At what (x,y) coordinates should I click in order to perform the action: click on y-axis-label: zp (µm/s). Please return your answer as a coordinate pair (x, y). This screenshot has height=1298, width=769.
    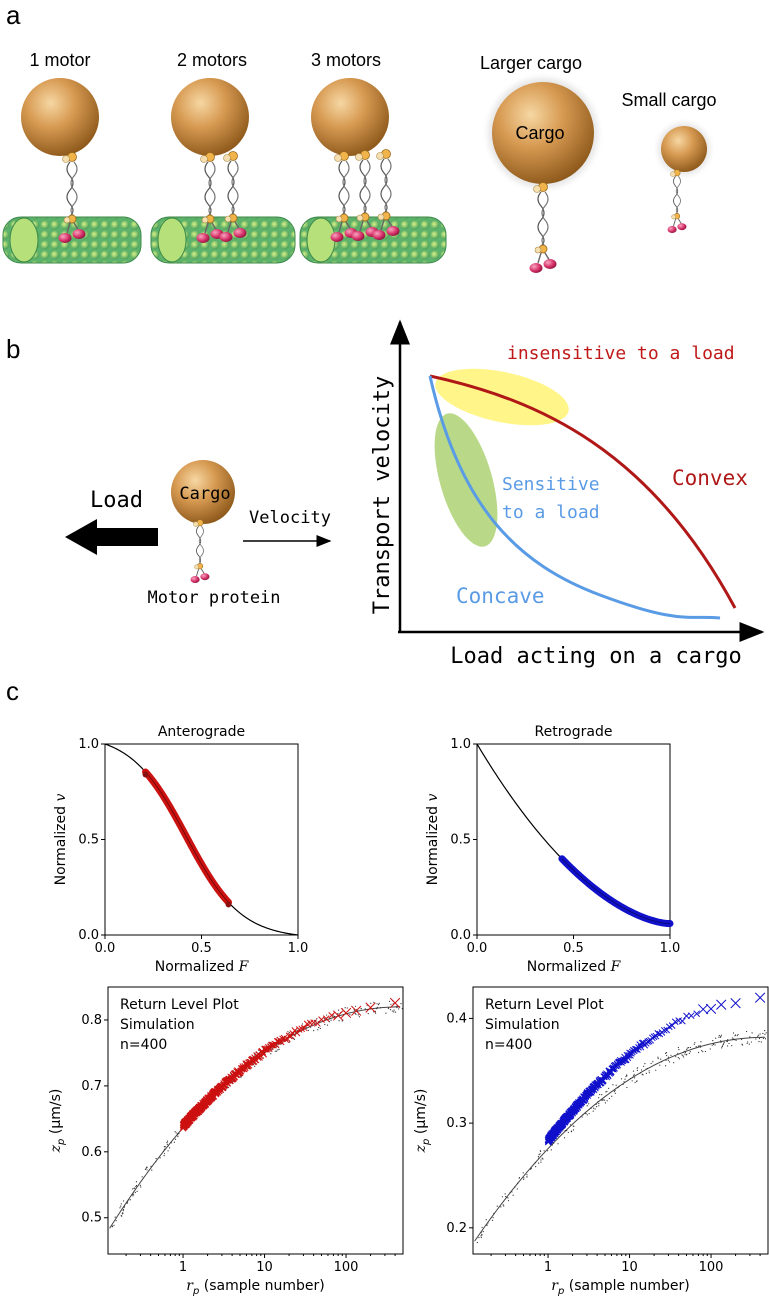
    Looking at the image, I should click on (57, 1121).